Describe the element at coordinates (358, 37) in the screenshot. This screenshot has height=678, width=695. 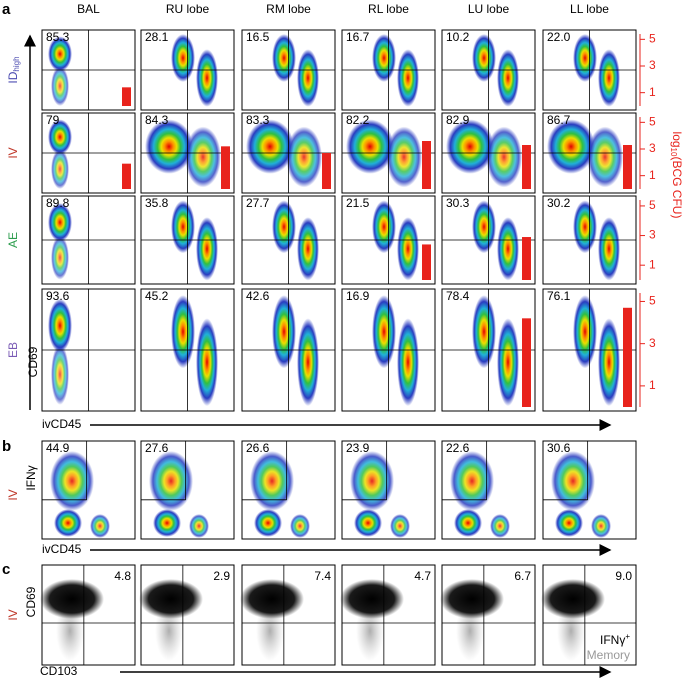
I see `percent-label: 16.7` at that location.